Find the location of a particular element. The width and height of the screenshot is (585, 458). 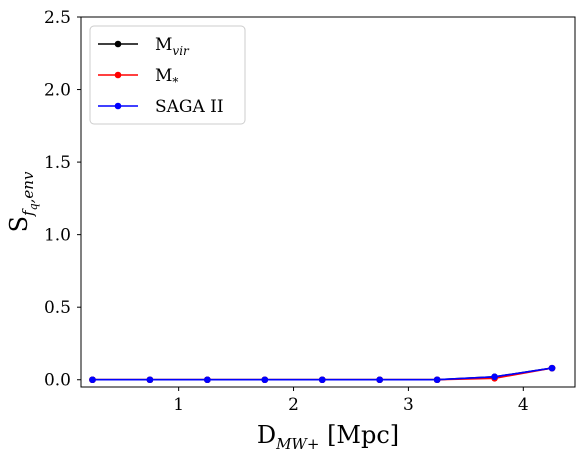

y-tick-label: 2.0 is located at coordinates (57, 91).